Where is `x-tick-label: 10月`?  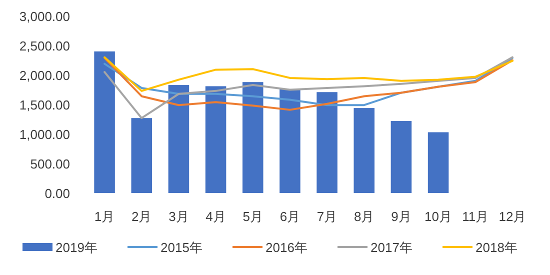
x-tick-label: 10月 is located at coordinates (438, 216).